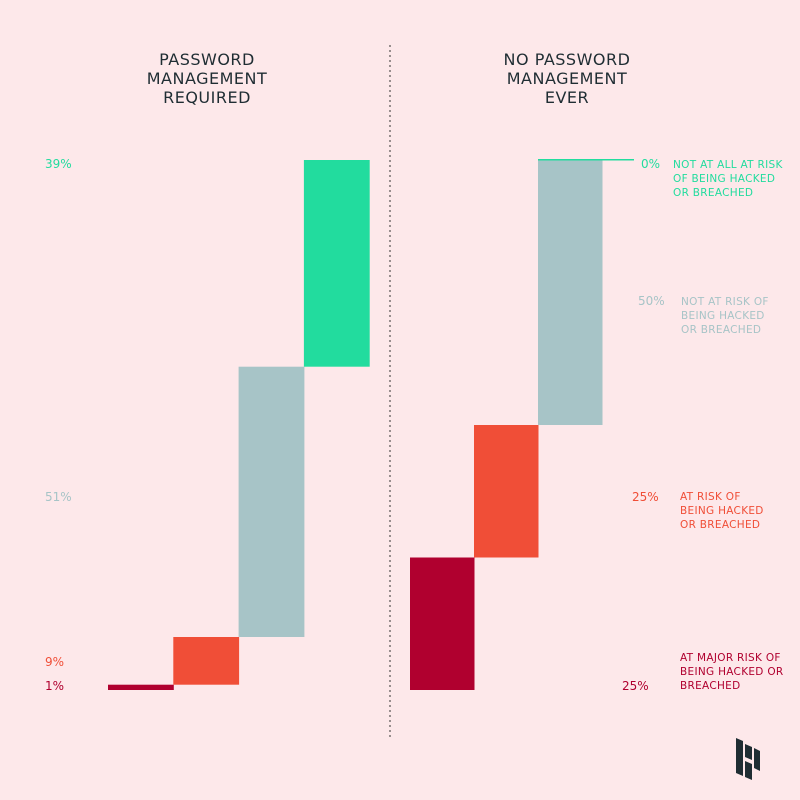 The width and height of the screenshot is (800, 800). I want to click on right-bar-major-risk, so click(442, 623).